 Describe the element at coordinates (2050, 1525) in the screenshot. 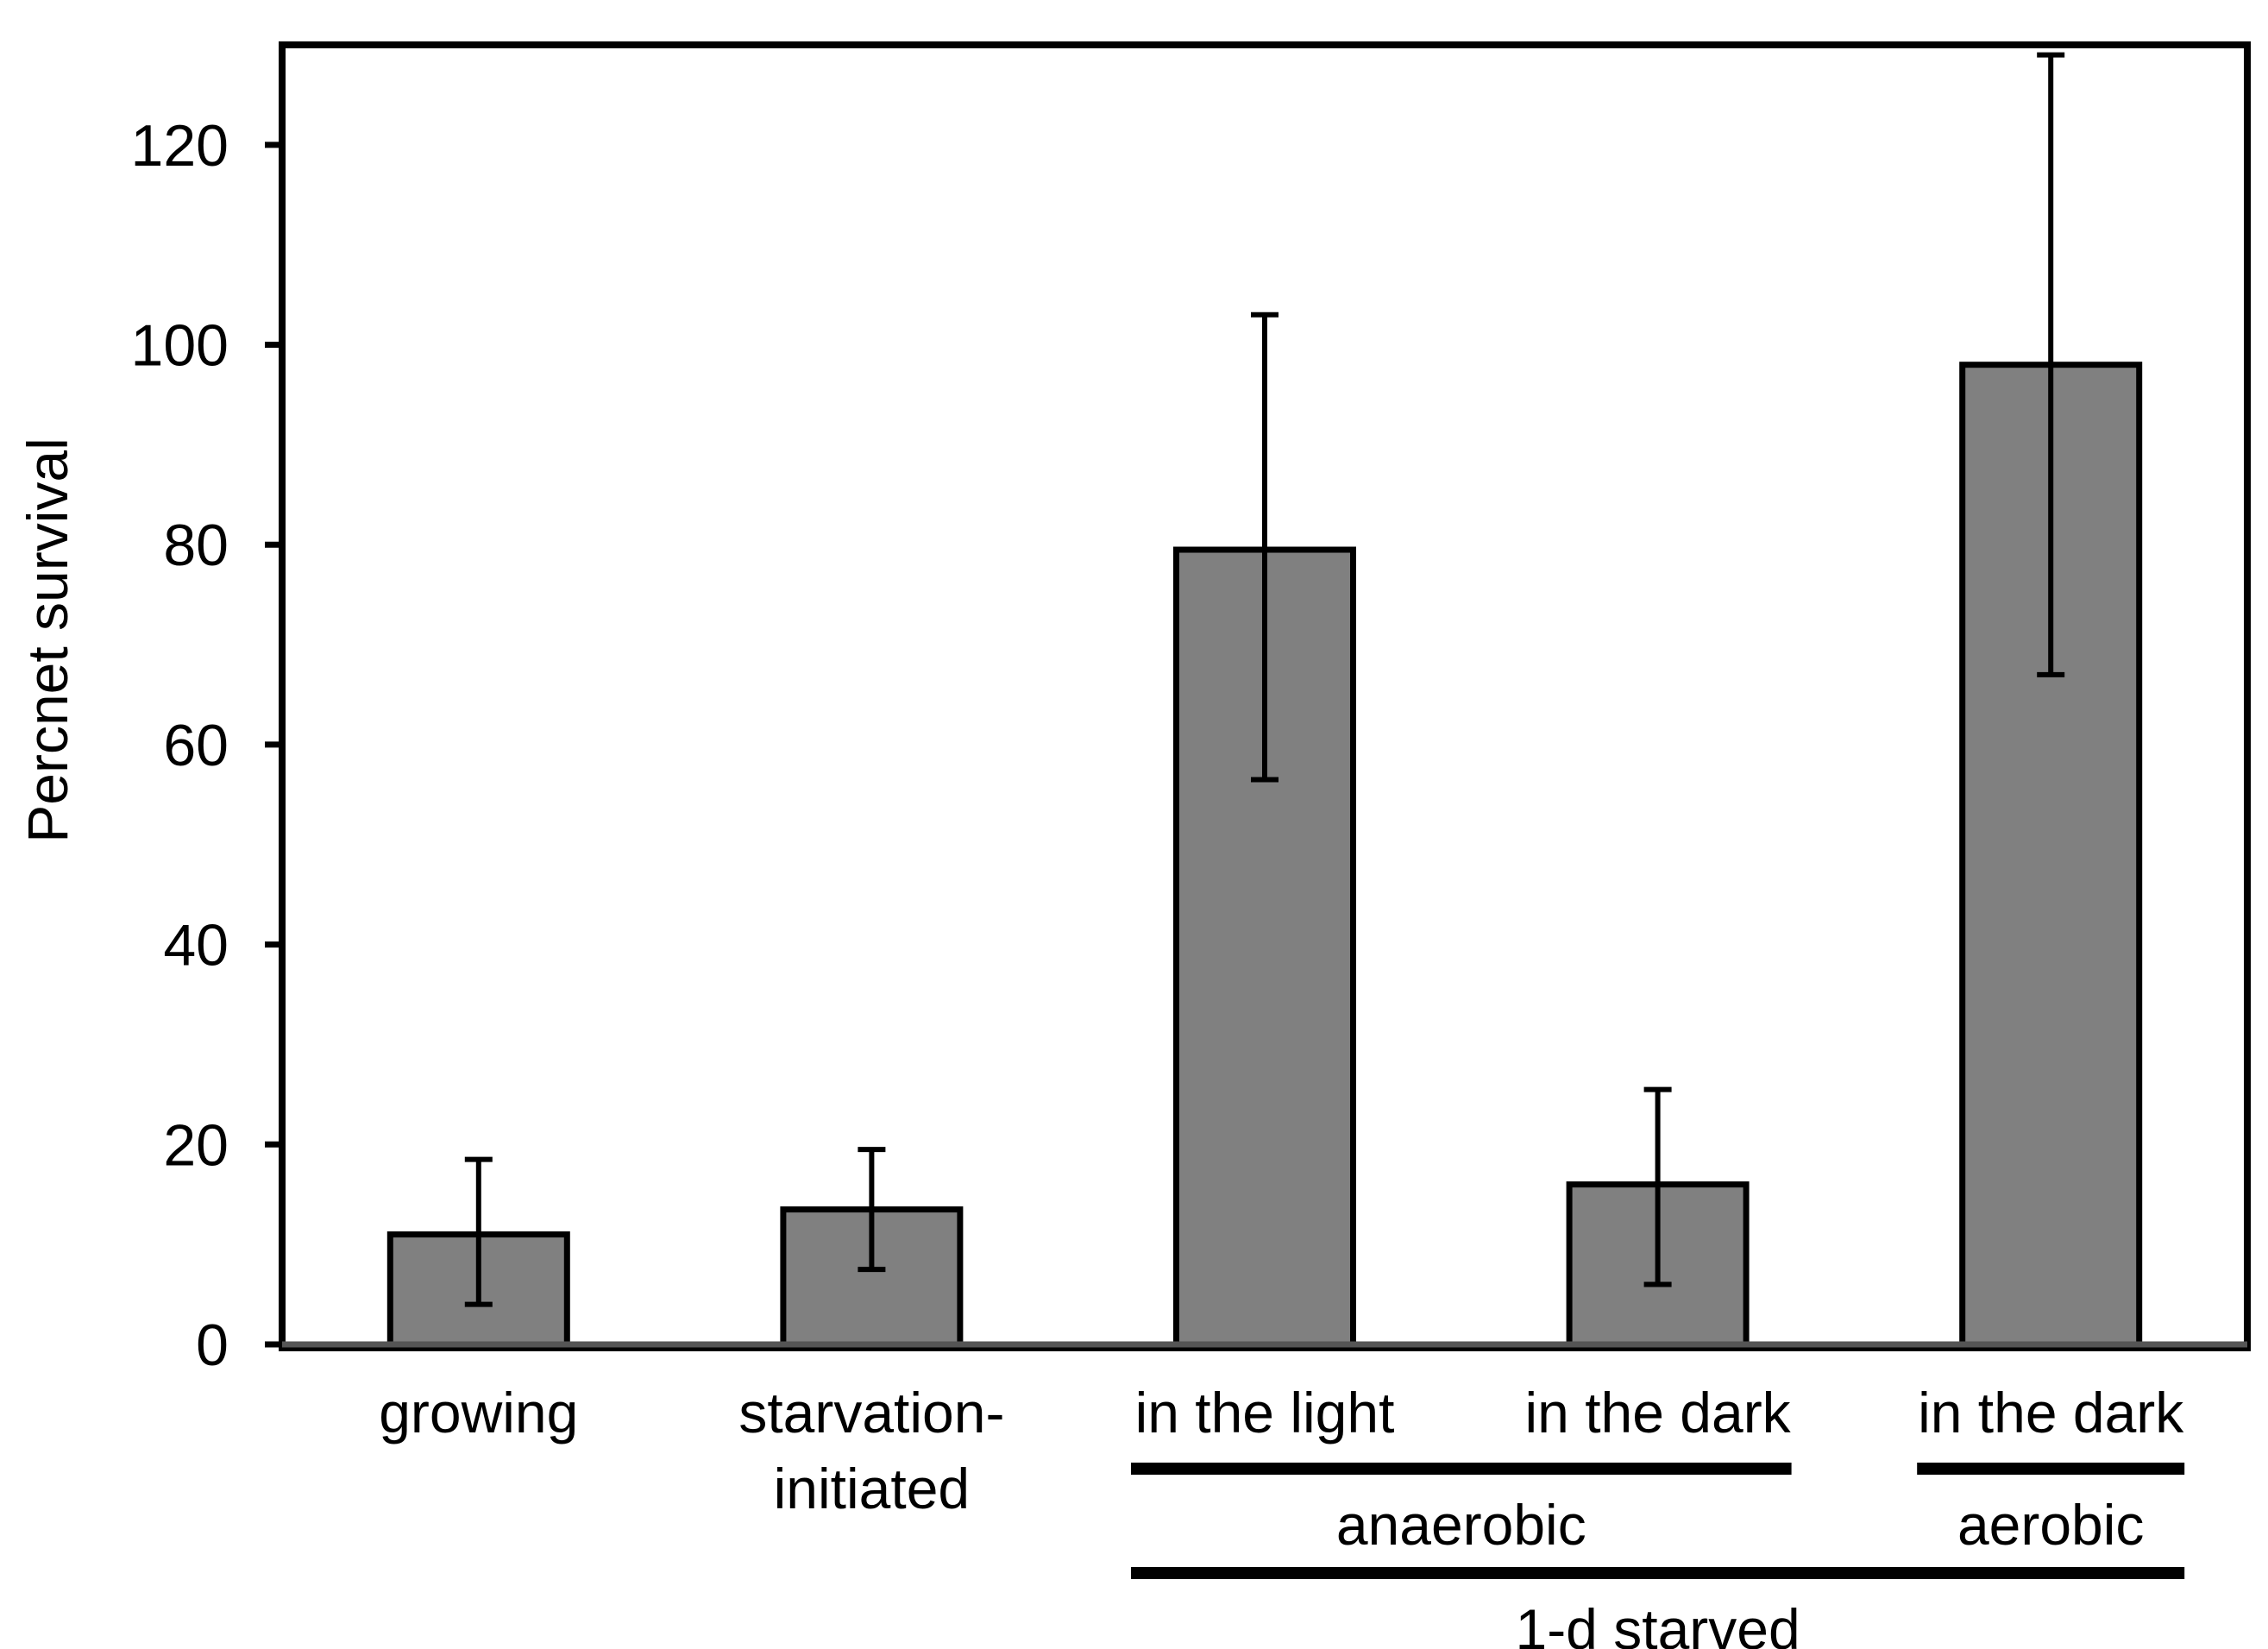

I see `group-bracket-label: aerobic` at that location.